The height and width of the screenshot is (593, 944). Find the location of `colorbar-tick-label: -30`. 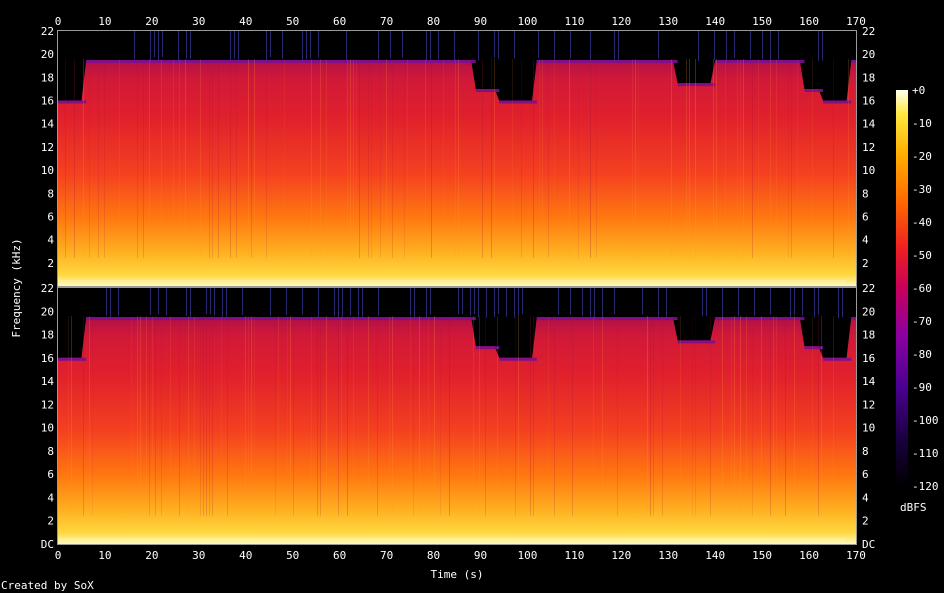

colorbar-tick-label: -30 is located at coordinates (922, 189).